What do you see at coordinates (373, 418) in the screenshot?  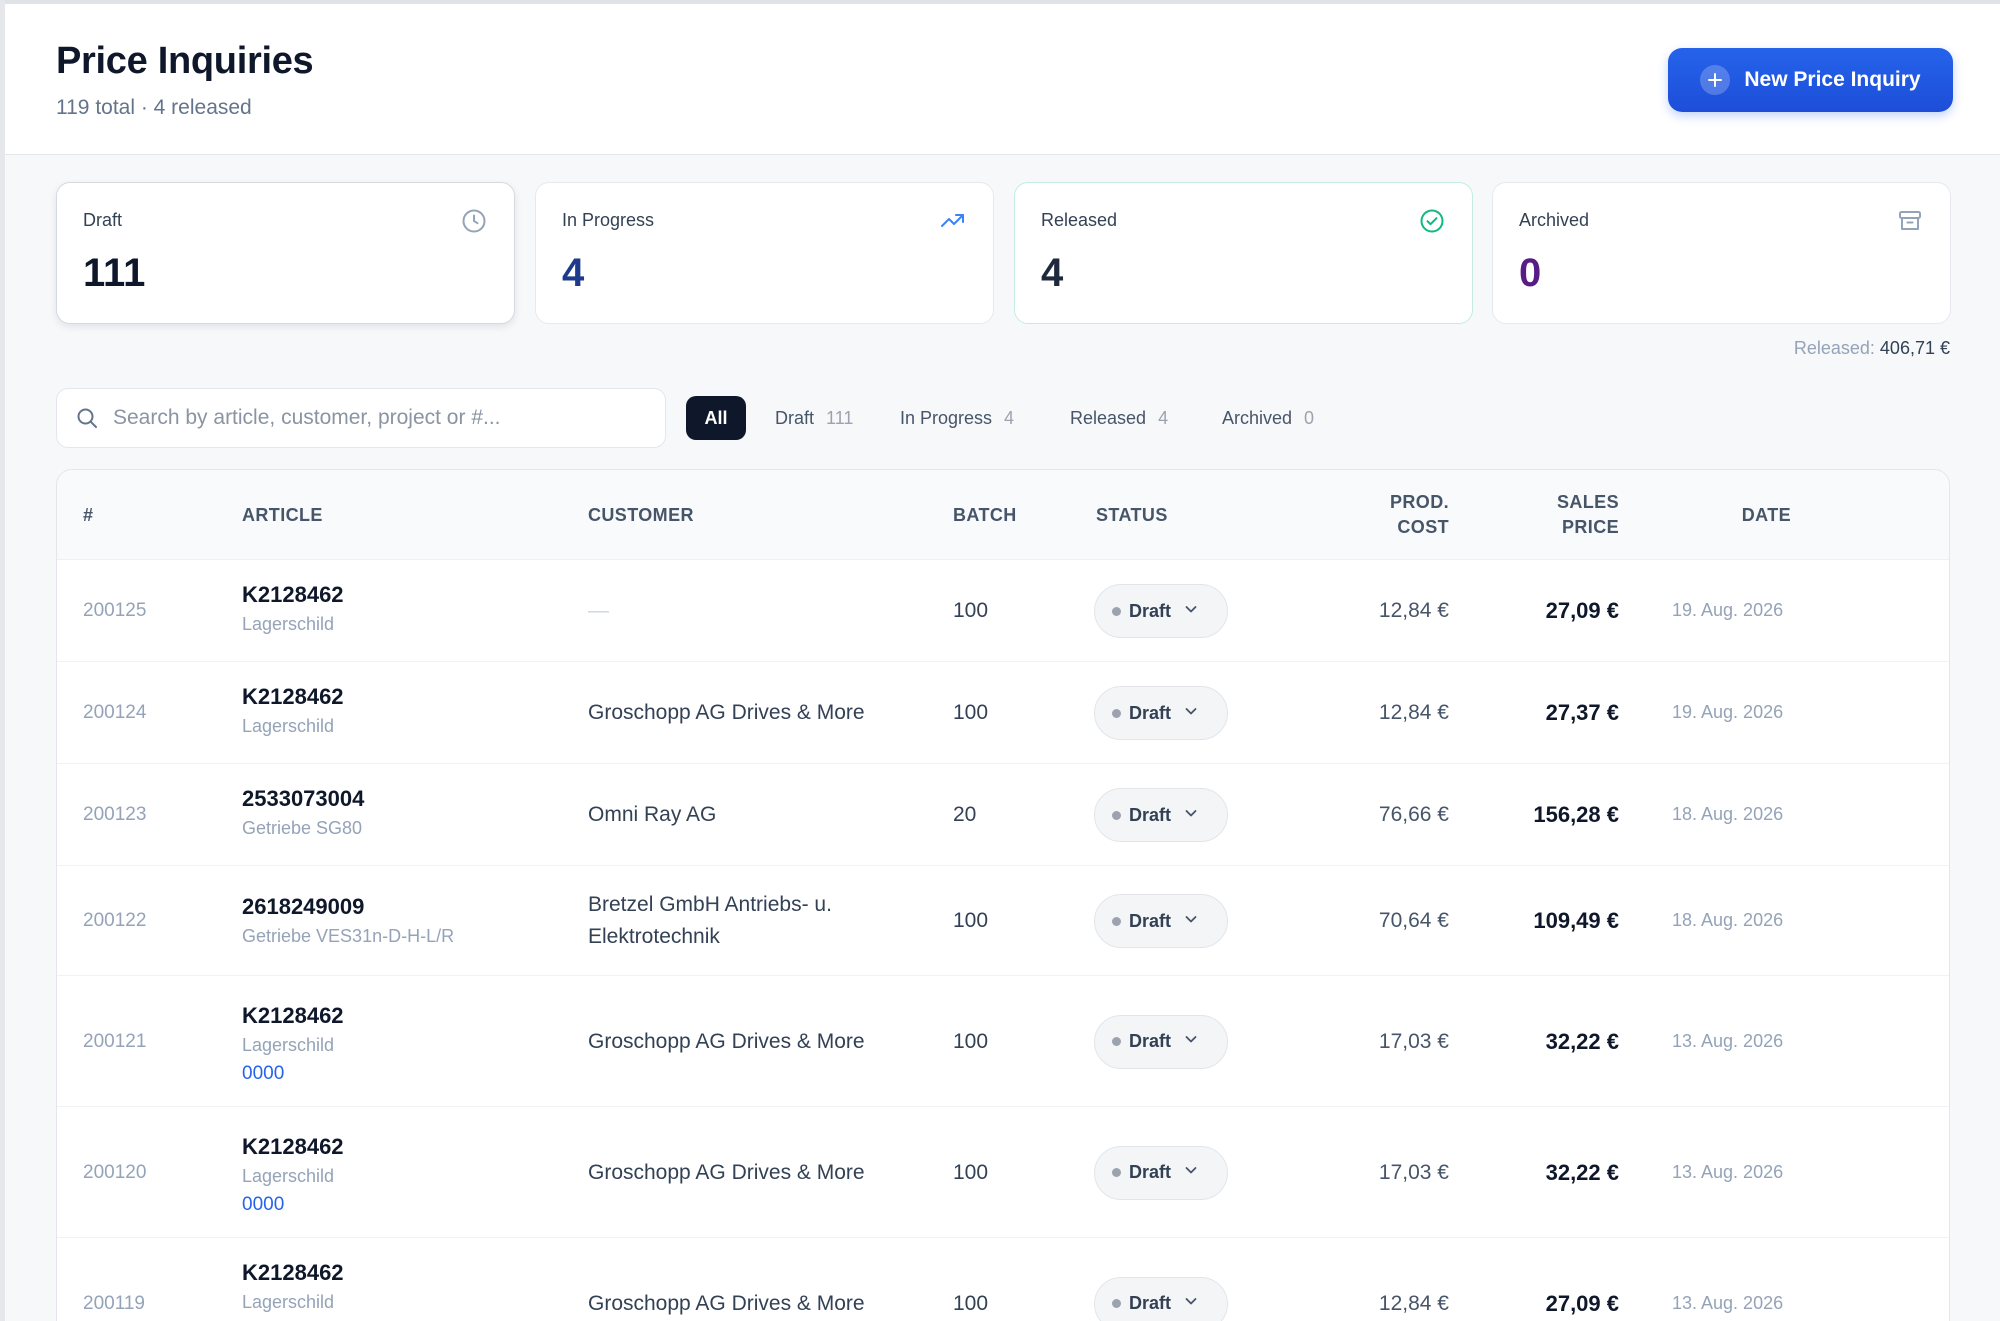 I see `search-input` at bounding box center [373, 418].